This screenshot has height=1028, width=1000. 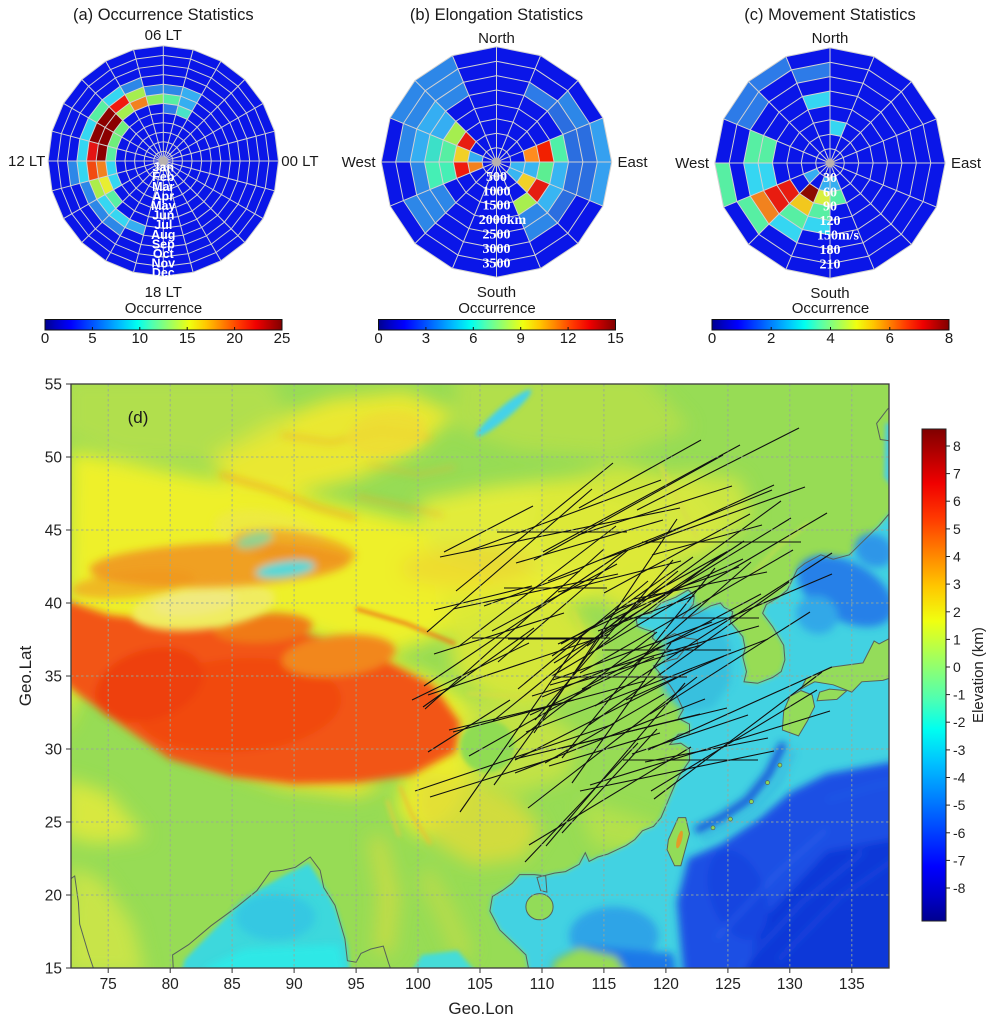 What do you see at coordinates (830, 250) in the screenshot?
I see `svg-text: 180` at bounding box center [830, 250].